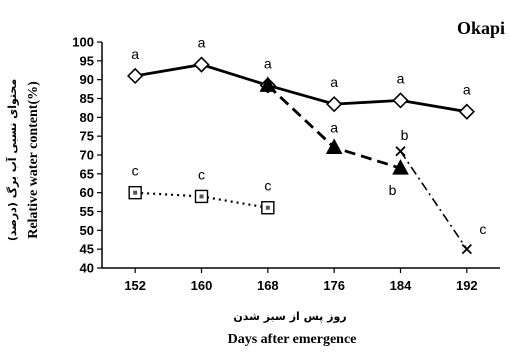 The image size is (510, 355). What do you see at coordinates (87, 211) in the screenshot?
I see `y-tick-label: 55` at bounding box center [87, 211].